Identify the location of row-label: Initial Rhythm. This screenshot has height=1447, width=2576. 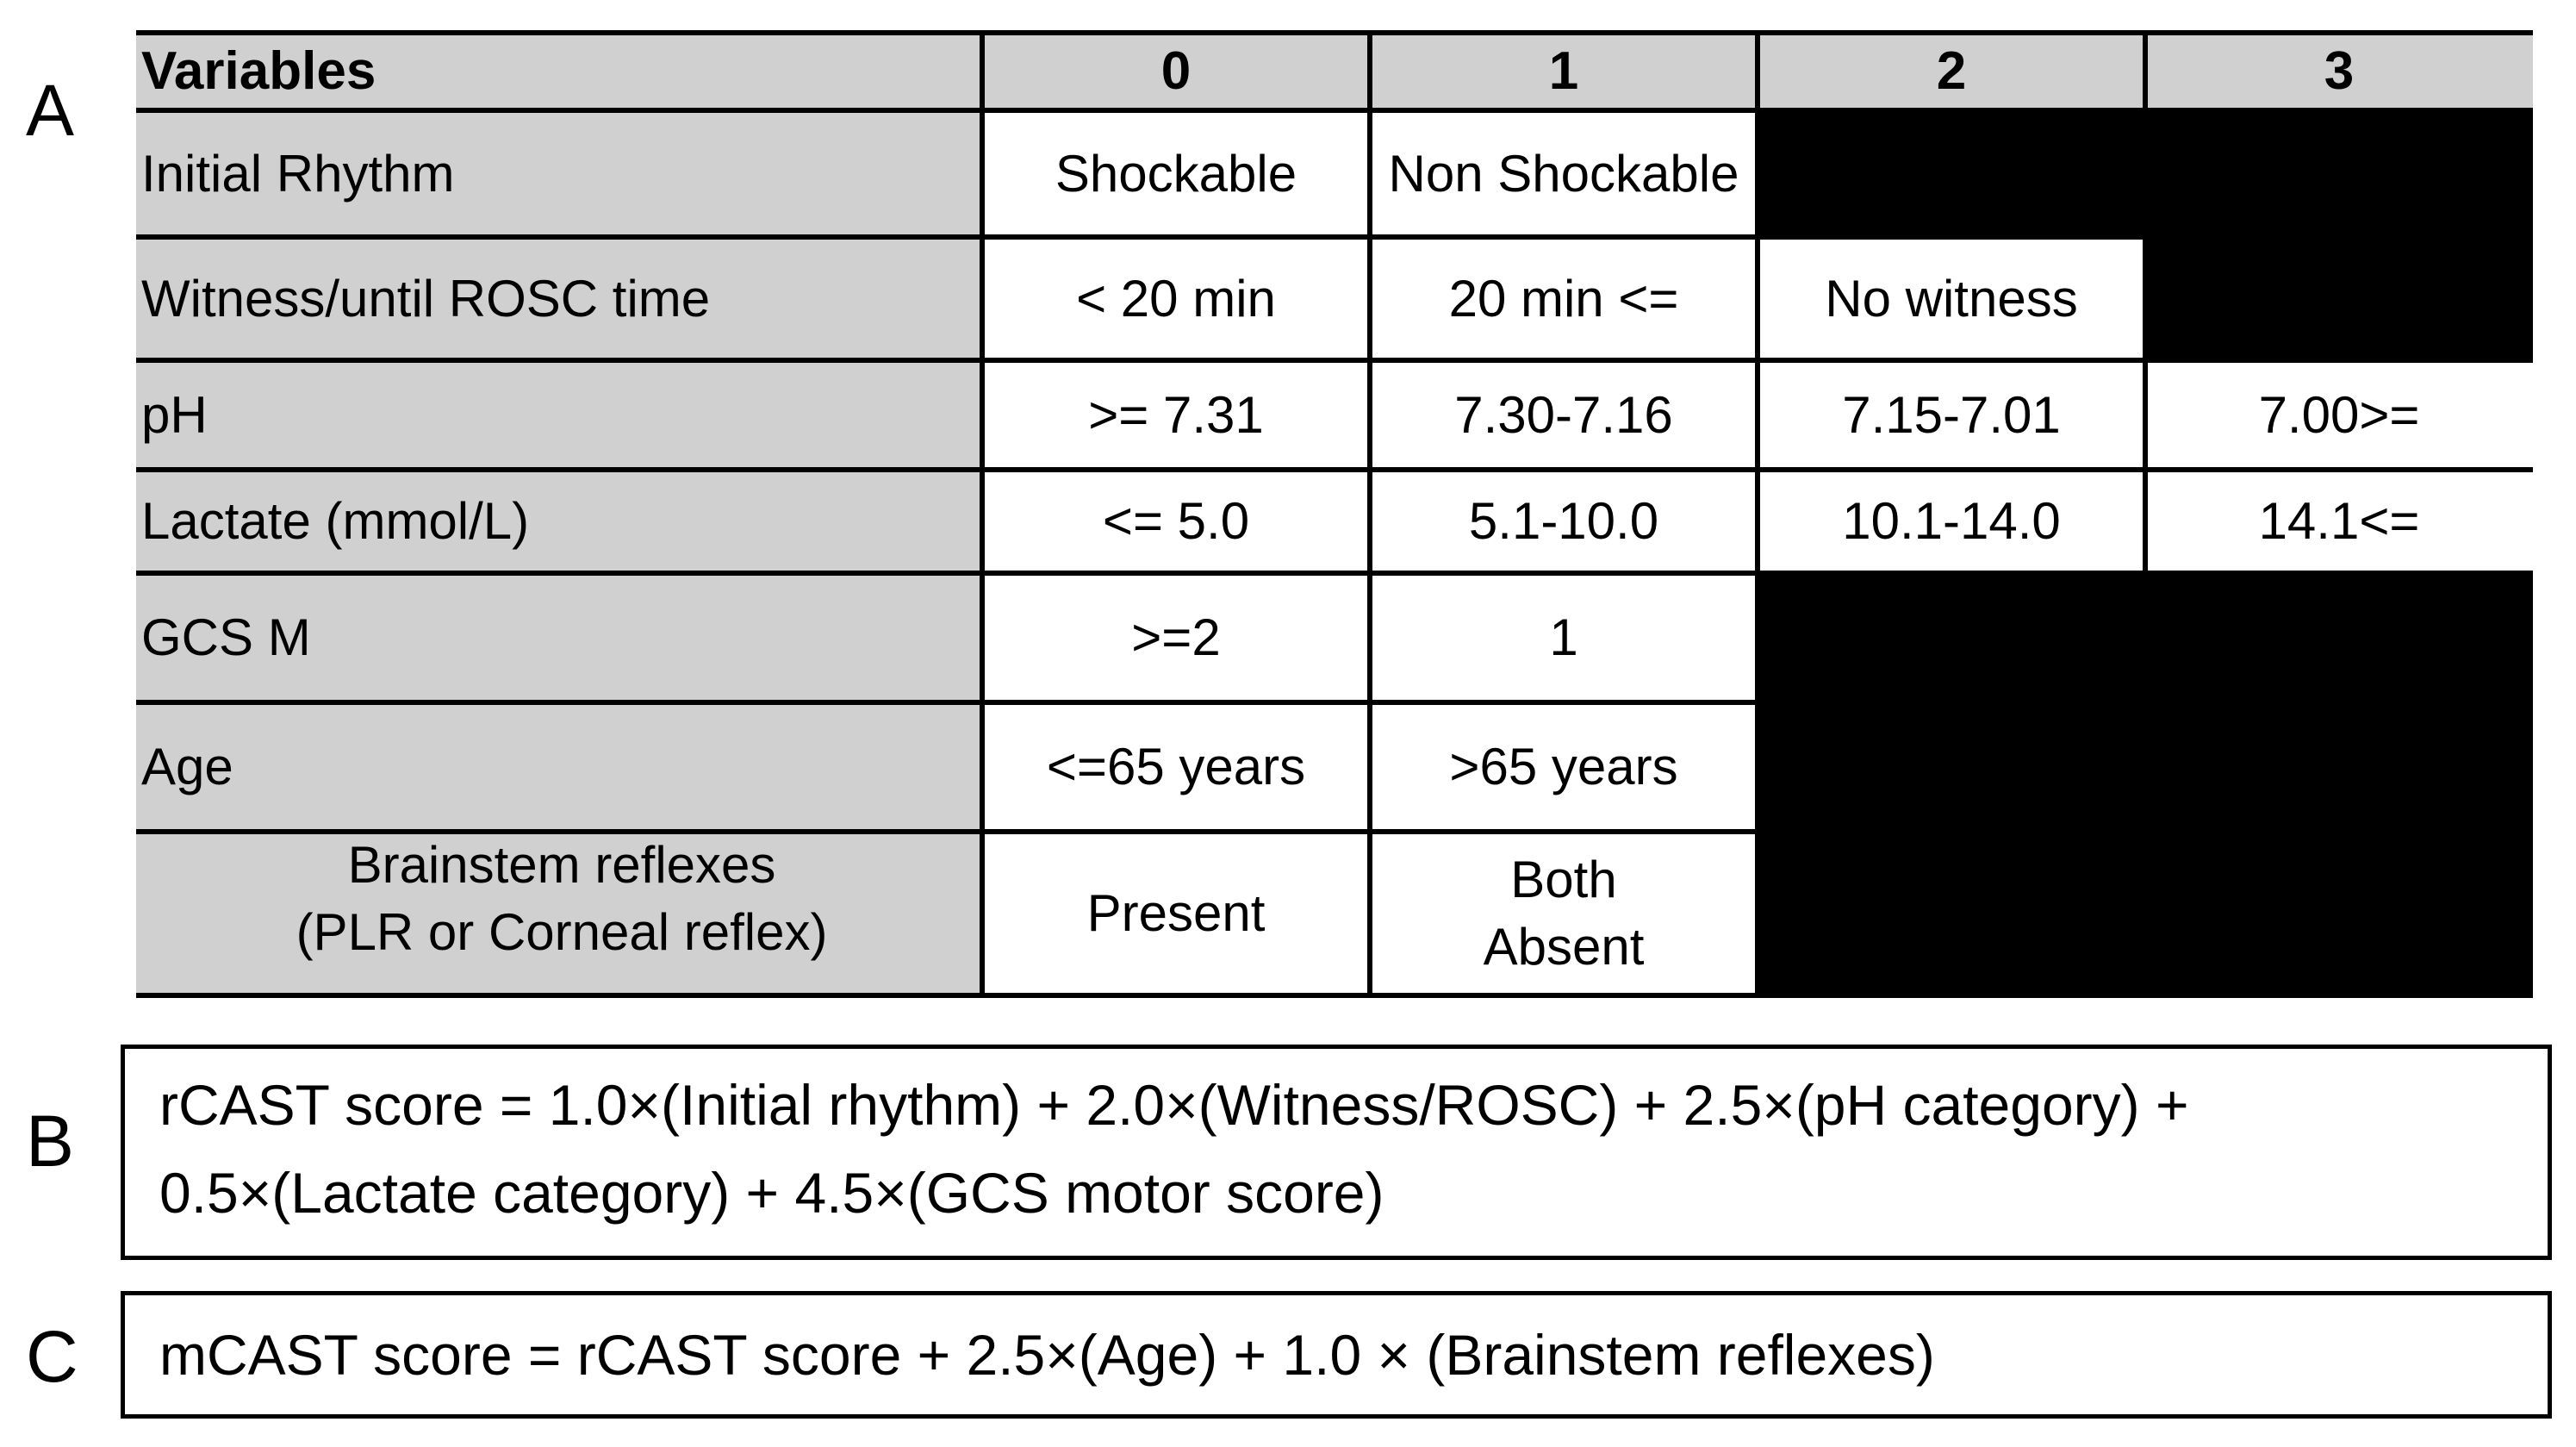
(559, 173).